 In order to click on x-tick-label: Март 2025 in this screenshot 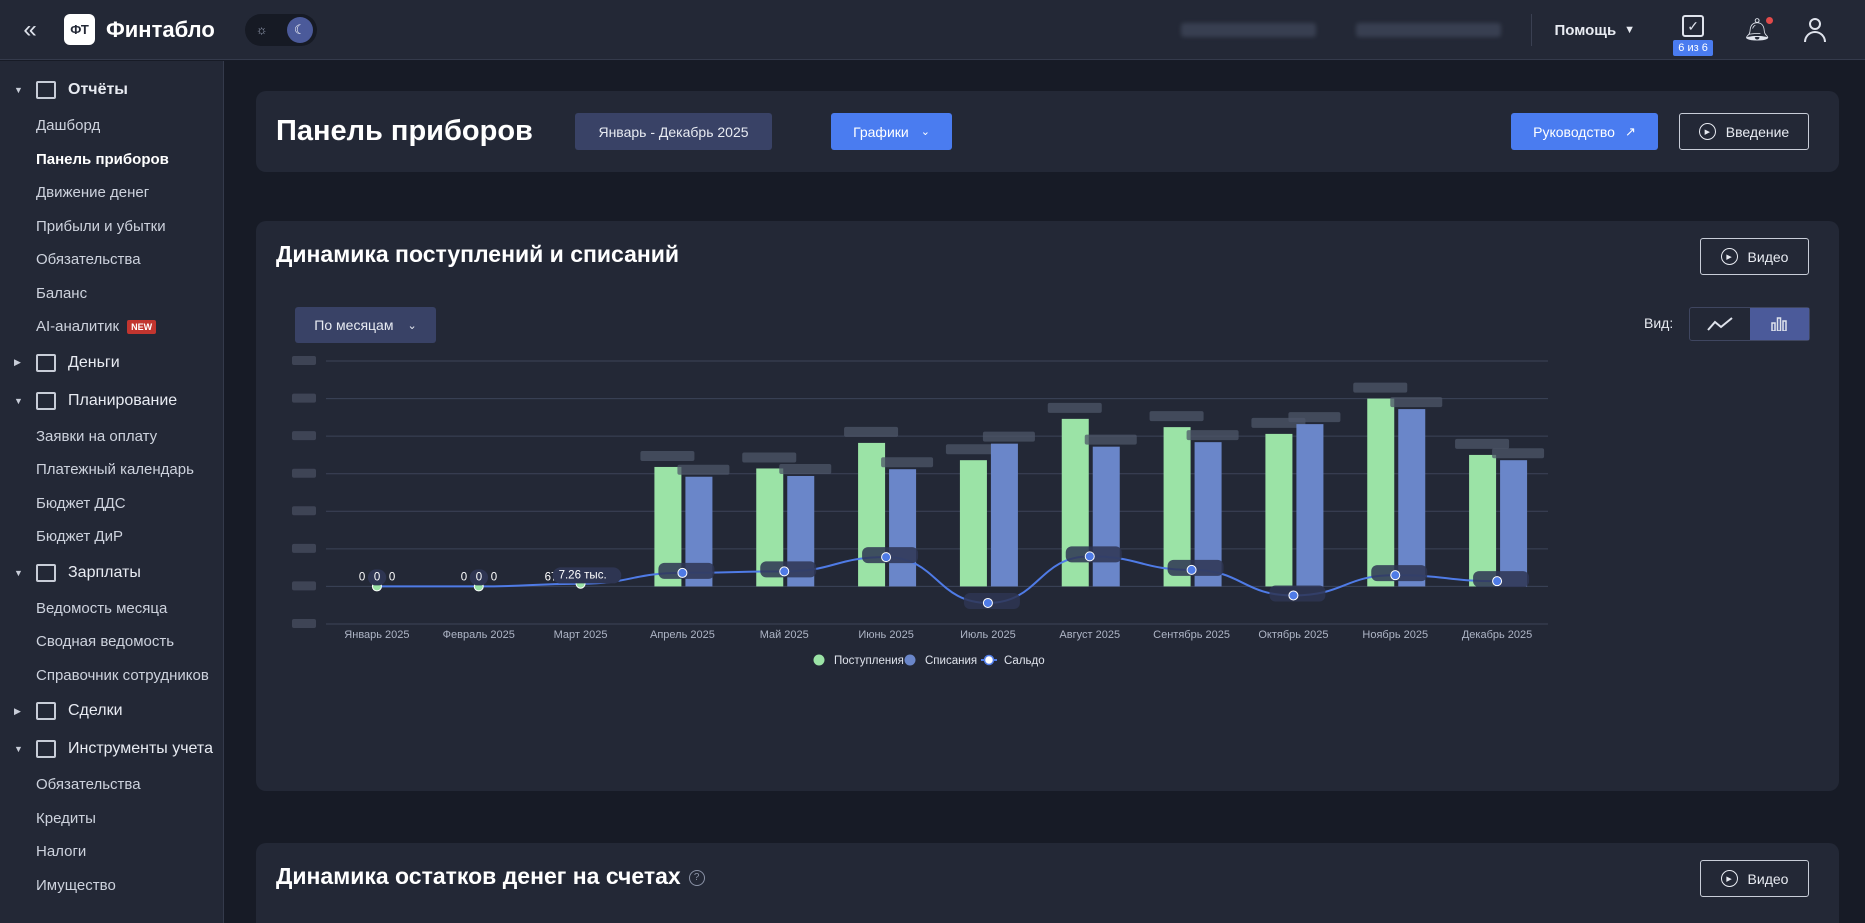, I will do `click(581, 635)`.